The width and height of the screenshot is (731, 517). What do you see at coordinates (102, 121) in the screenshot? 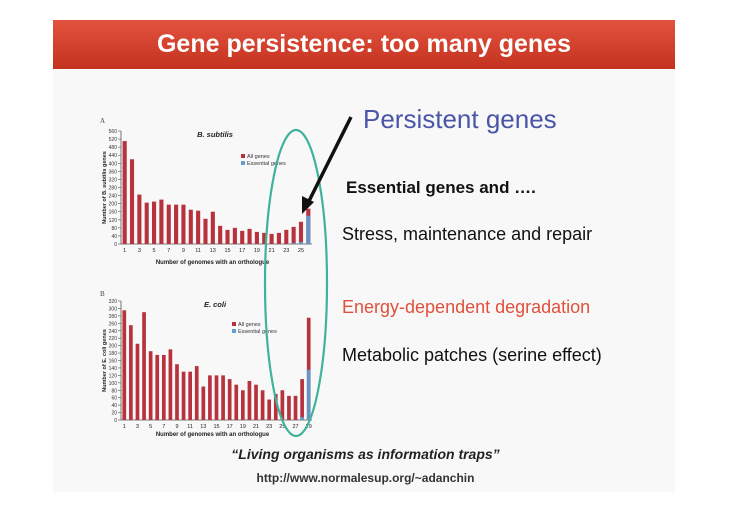
I see `panel-letter: A` at bounding box center [102, 121].